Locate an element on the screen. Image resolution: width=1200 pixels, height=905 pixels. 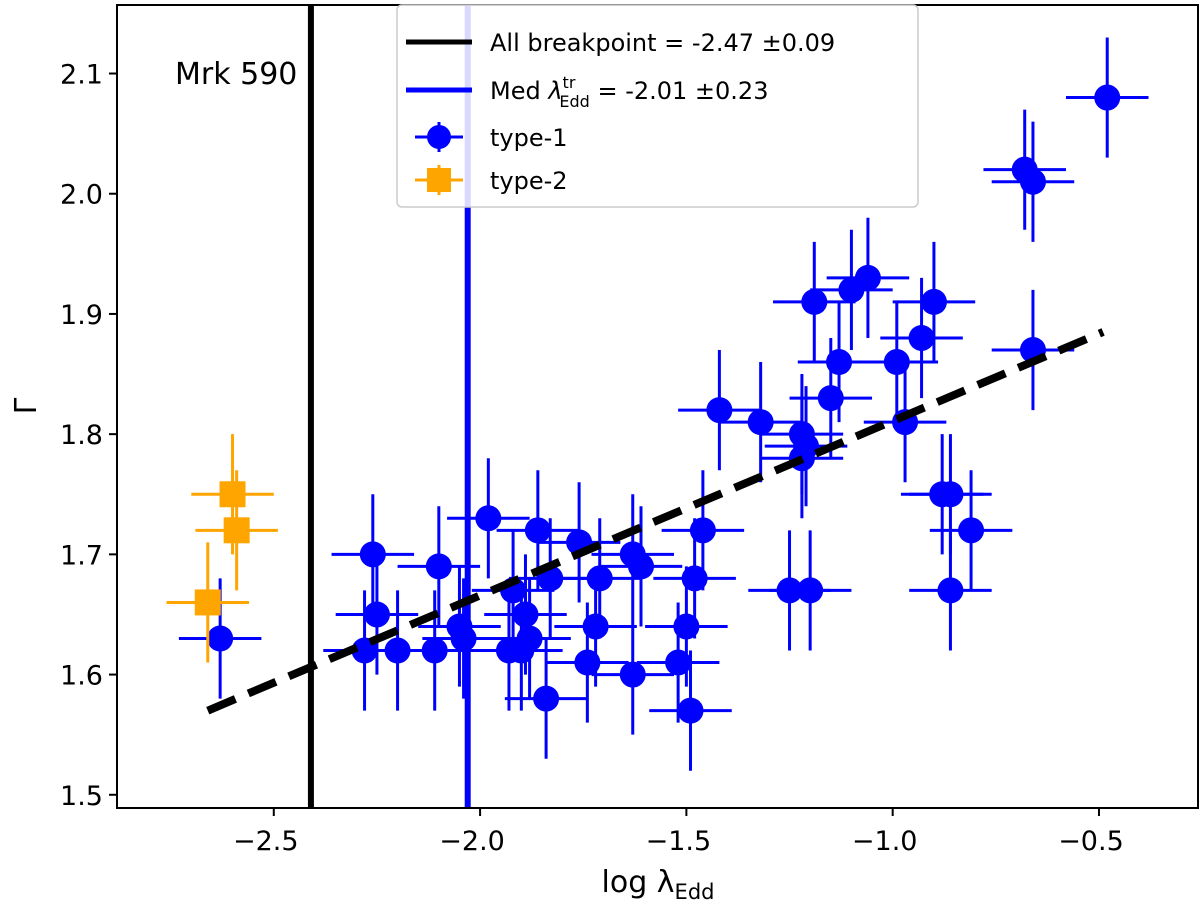
legend-box is located at coordinates (657, 106).